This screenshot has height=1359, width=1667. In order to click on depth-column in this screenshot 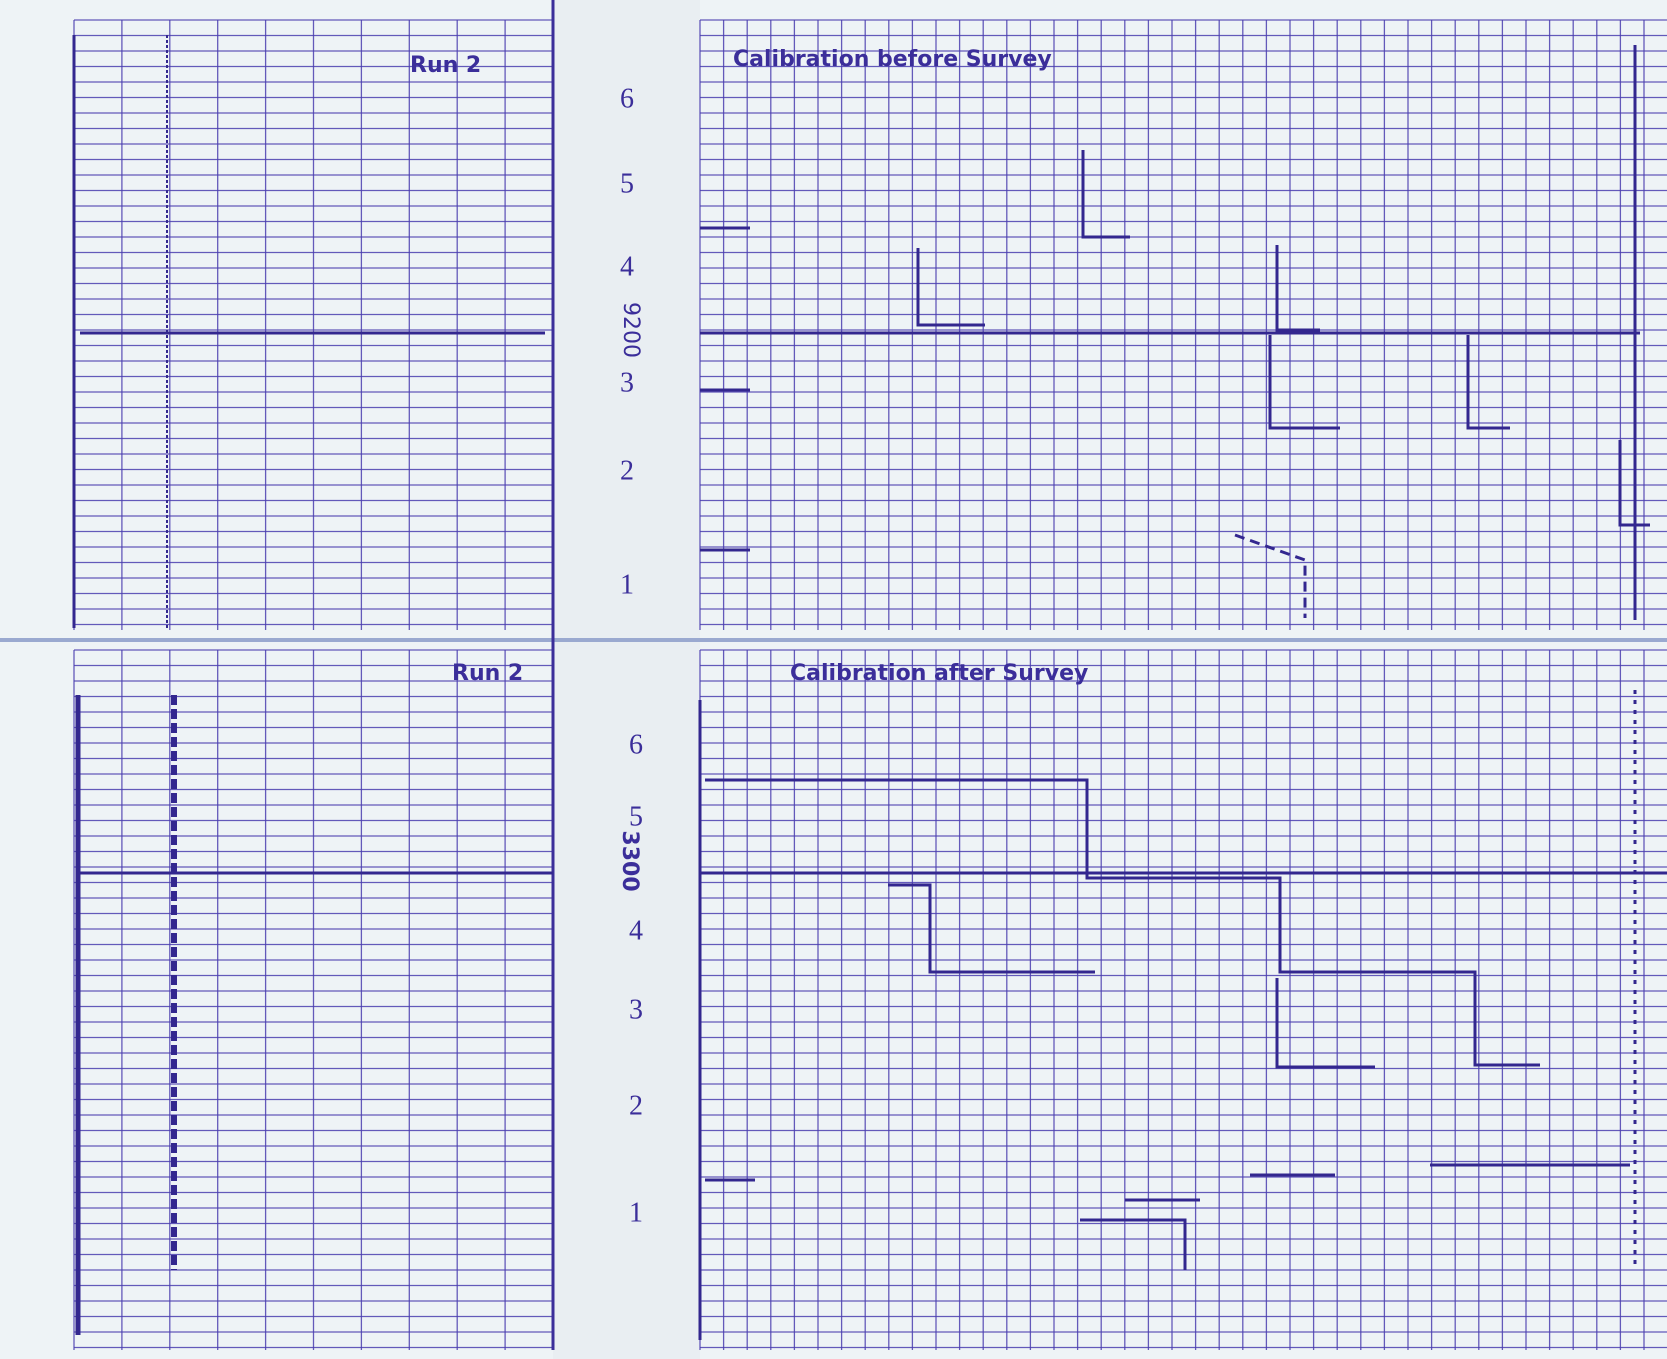, I will do `click(626, 679)`.